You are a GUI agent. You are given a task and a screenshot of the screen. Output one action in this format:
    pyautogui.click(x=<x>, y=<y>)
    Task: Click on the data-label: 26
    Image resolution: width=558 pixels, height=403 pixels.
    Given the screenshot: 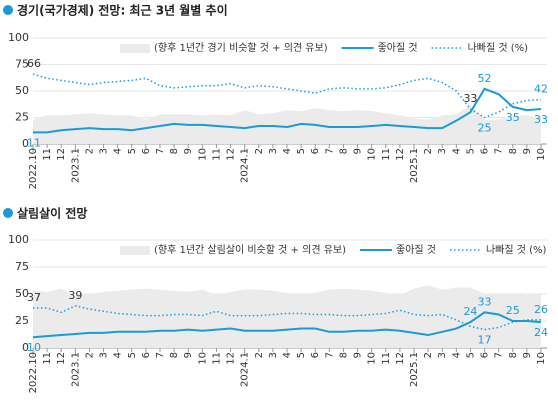 What is the action you would take?
    pyautogui.click(x=541, y=309)
    